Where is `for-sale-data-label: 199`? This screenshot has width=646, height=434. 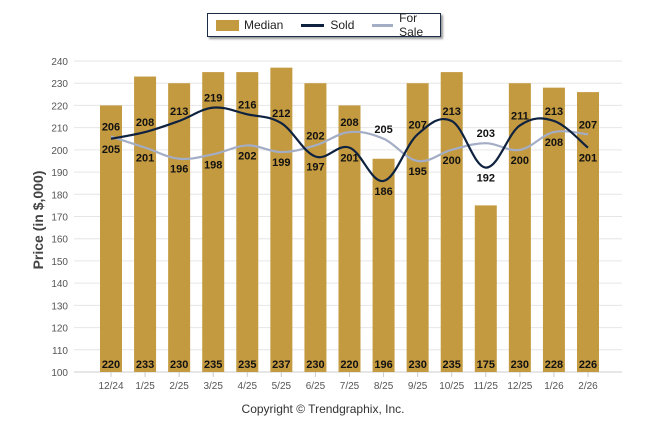 for-sale-data-label: 199 is located at coordinates (281, 163).